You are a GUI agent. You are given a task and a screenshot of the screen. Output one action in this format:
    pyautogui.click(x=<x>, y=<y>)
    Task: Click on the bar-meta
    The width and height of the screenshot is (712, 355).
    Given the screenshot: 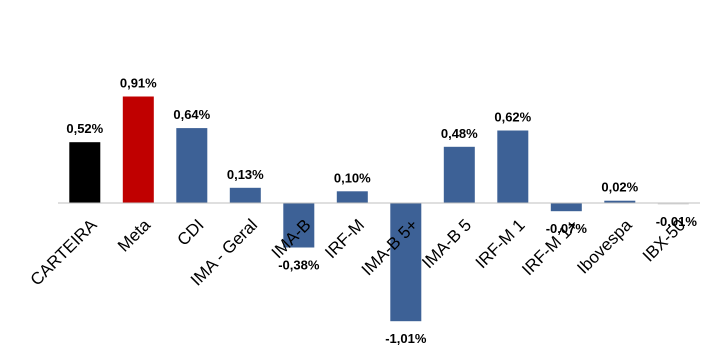 What is the action you would take?
    pyautogui.click(x=138, y=149)
    